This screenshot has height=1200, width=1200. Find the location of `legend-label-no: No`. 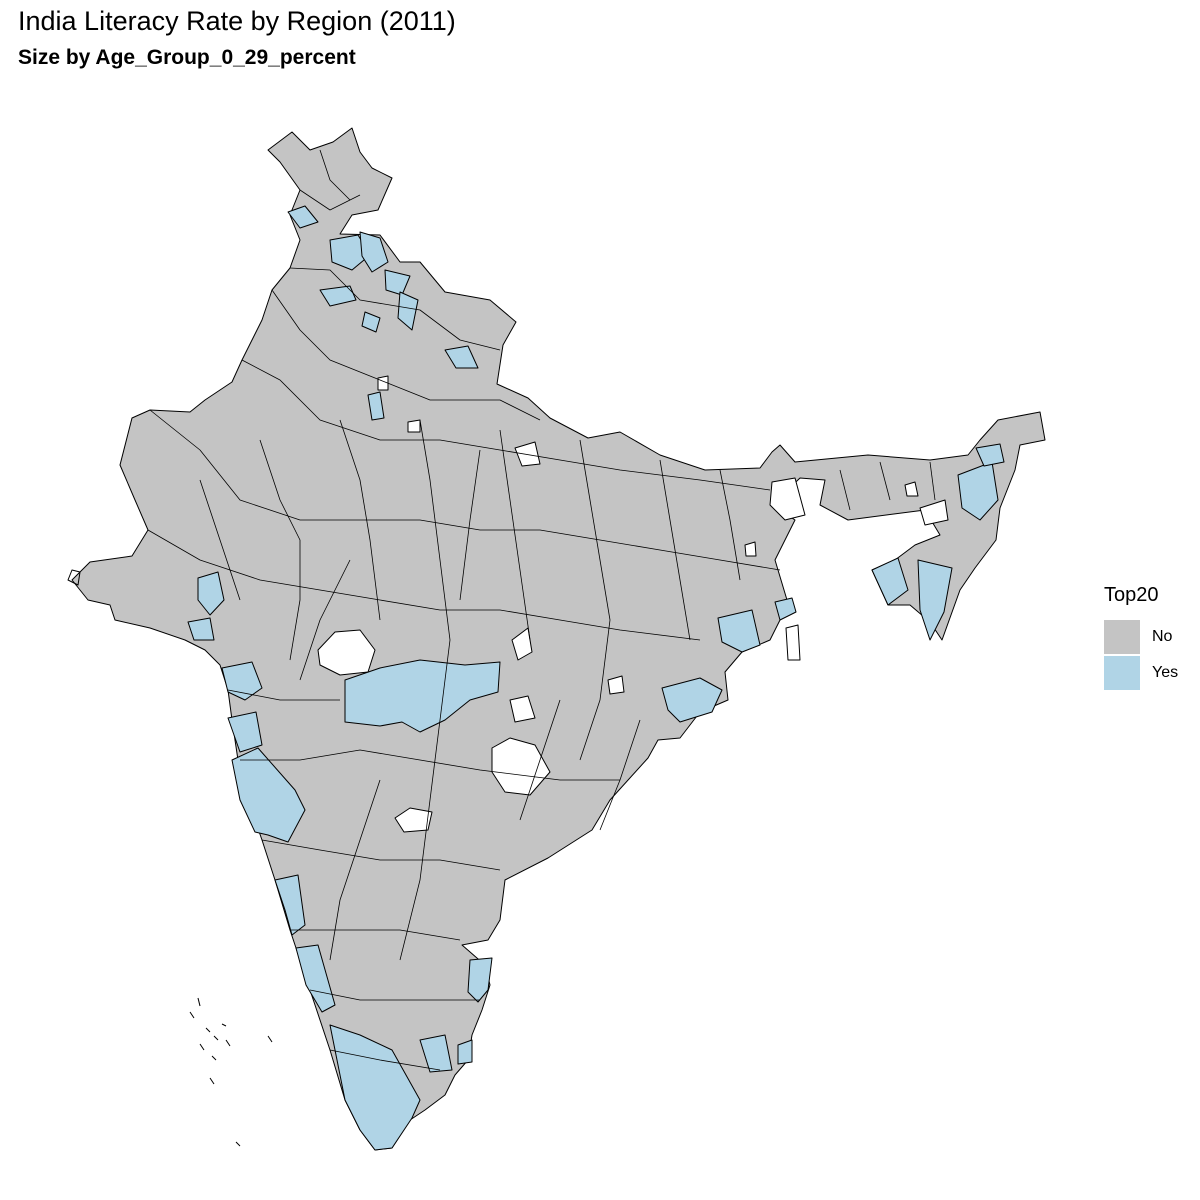

legend-label-no: No is located at coordinates (1162, 636).